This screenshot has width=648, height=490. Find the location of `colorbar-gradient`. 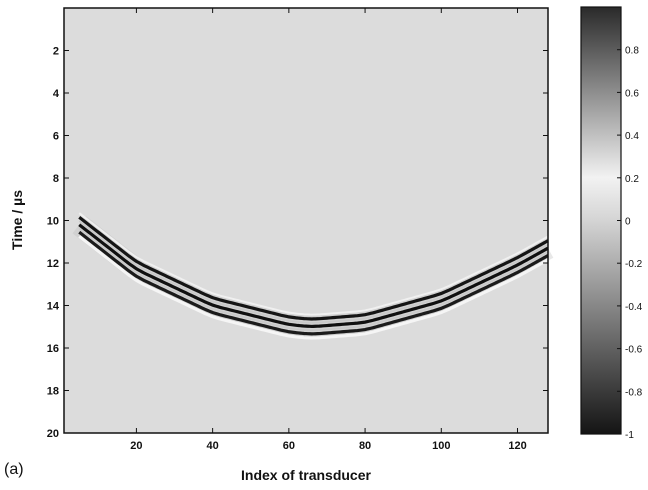

colorbar-gradient is located at coordinates (601, 220).